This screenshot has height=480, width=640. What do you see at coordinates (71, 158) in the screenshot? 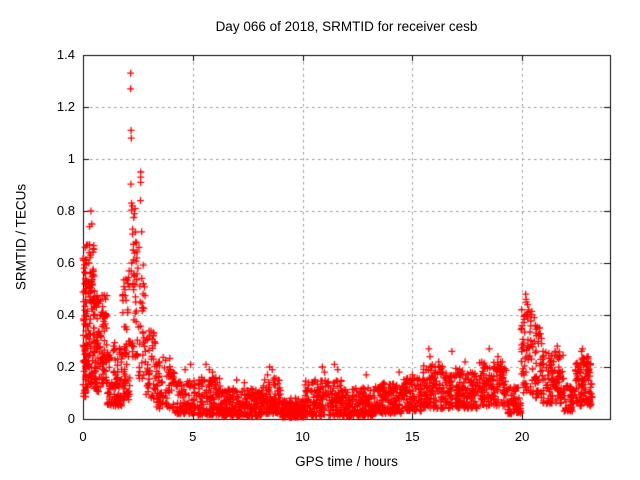
I see `y-tick-label: 1` at bounding box center [71, 158].